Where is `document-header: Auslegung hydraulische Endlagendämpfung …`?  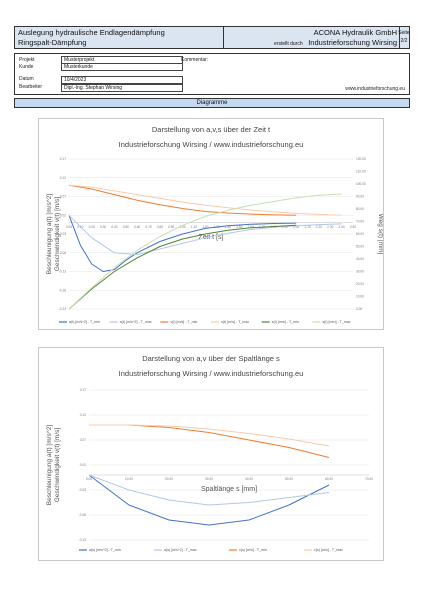 document-header: Auslegung hydraulische Endlagendämpfung … is located at coordinates (212, 37).